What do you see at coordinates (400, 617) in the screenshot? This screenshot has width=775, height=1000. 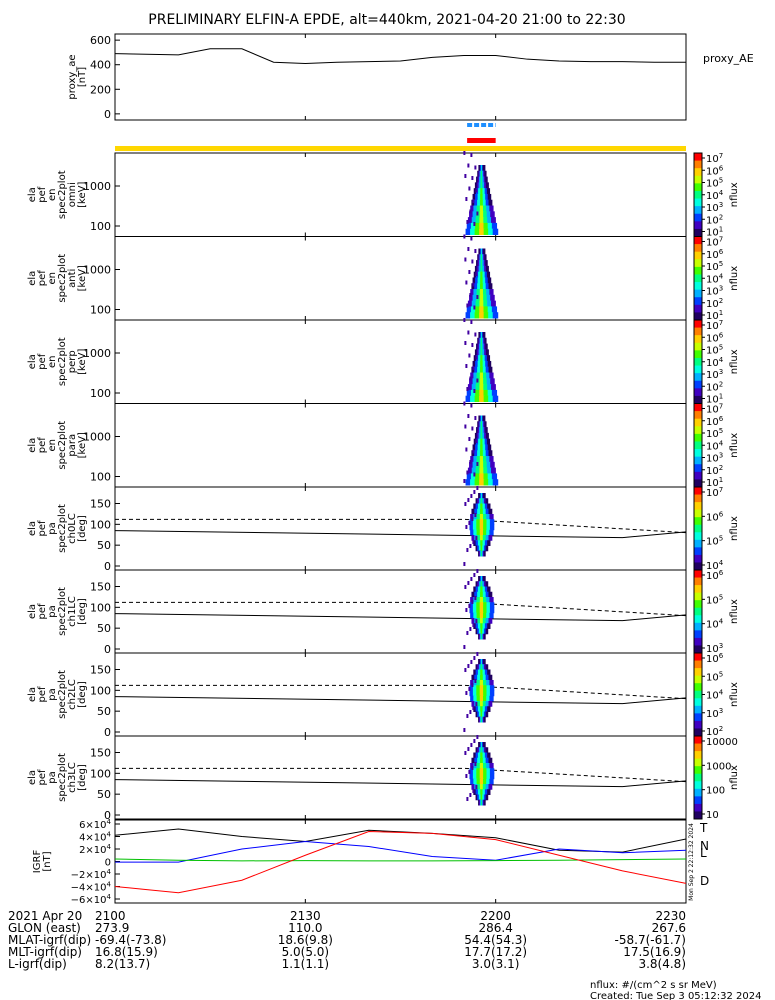 I see `loss-cone-solid` at bounding box center [400, 617].